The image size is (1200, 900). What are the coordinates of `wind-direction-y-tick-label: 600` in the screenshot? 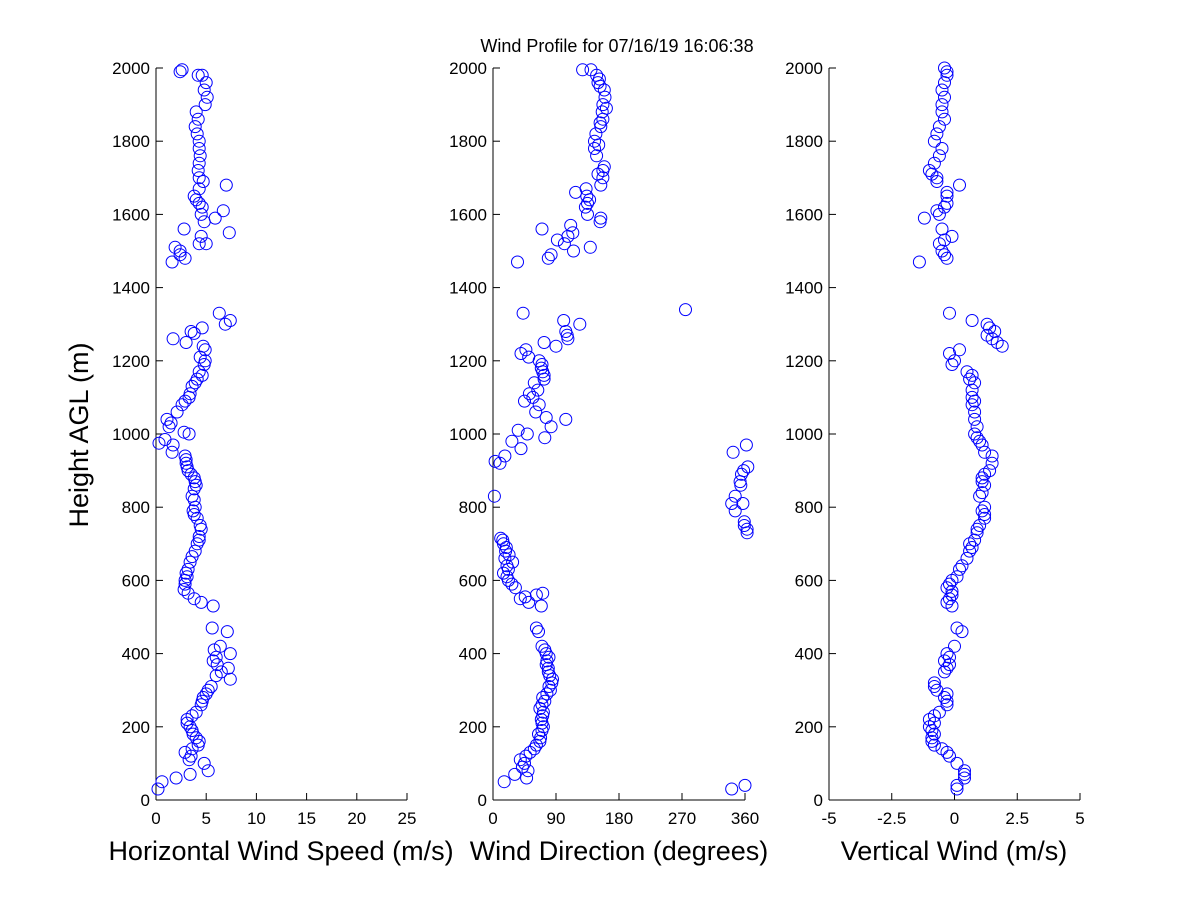 It's located at (473, 580).